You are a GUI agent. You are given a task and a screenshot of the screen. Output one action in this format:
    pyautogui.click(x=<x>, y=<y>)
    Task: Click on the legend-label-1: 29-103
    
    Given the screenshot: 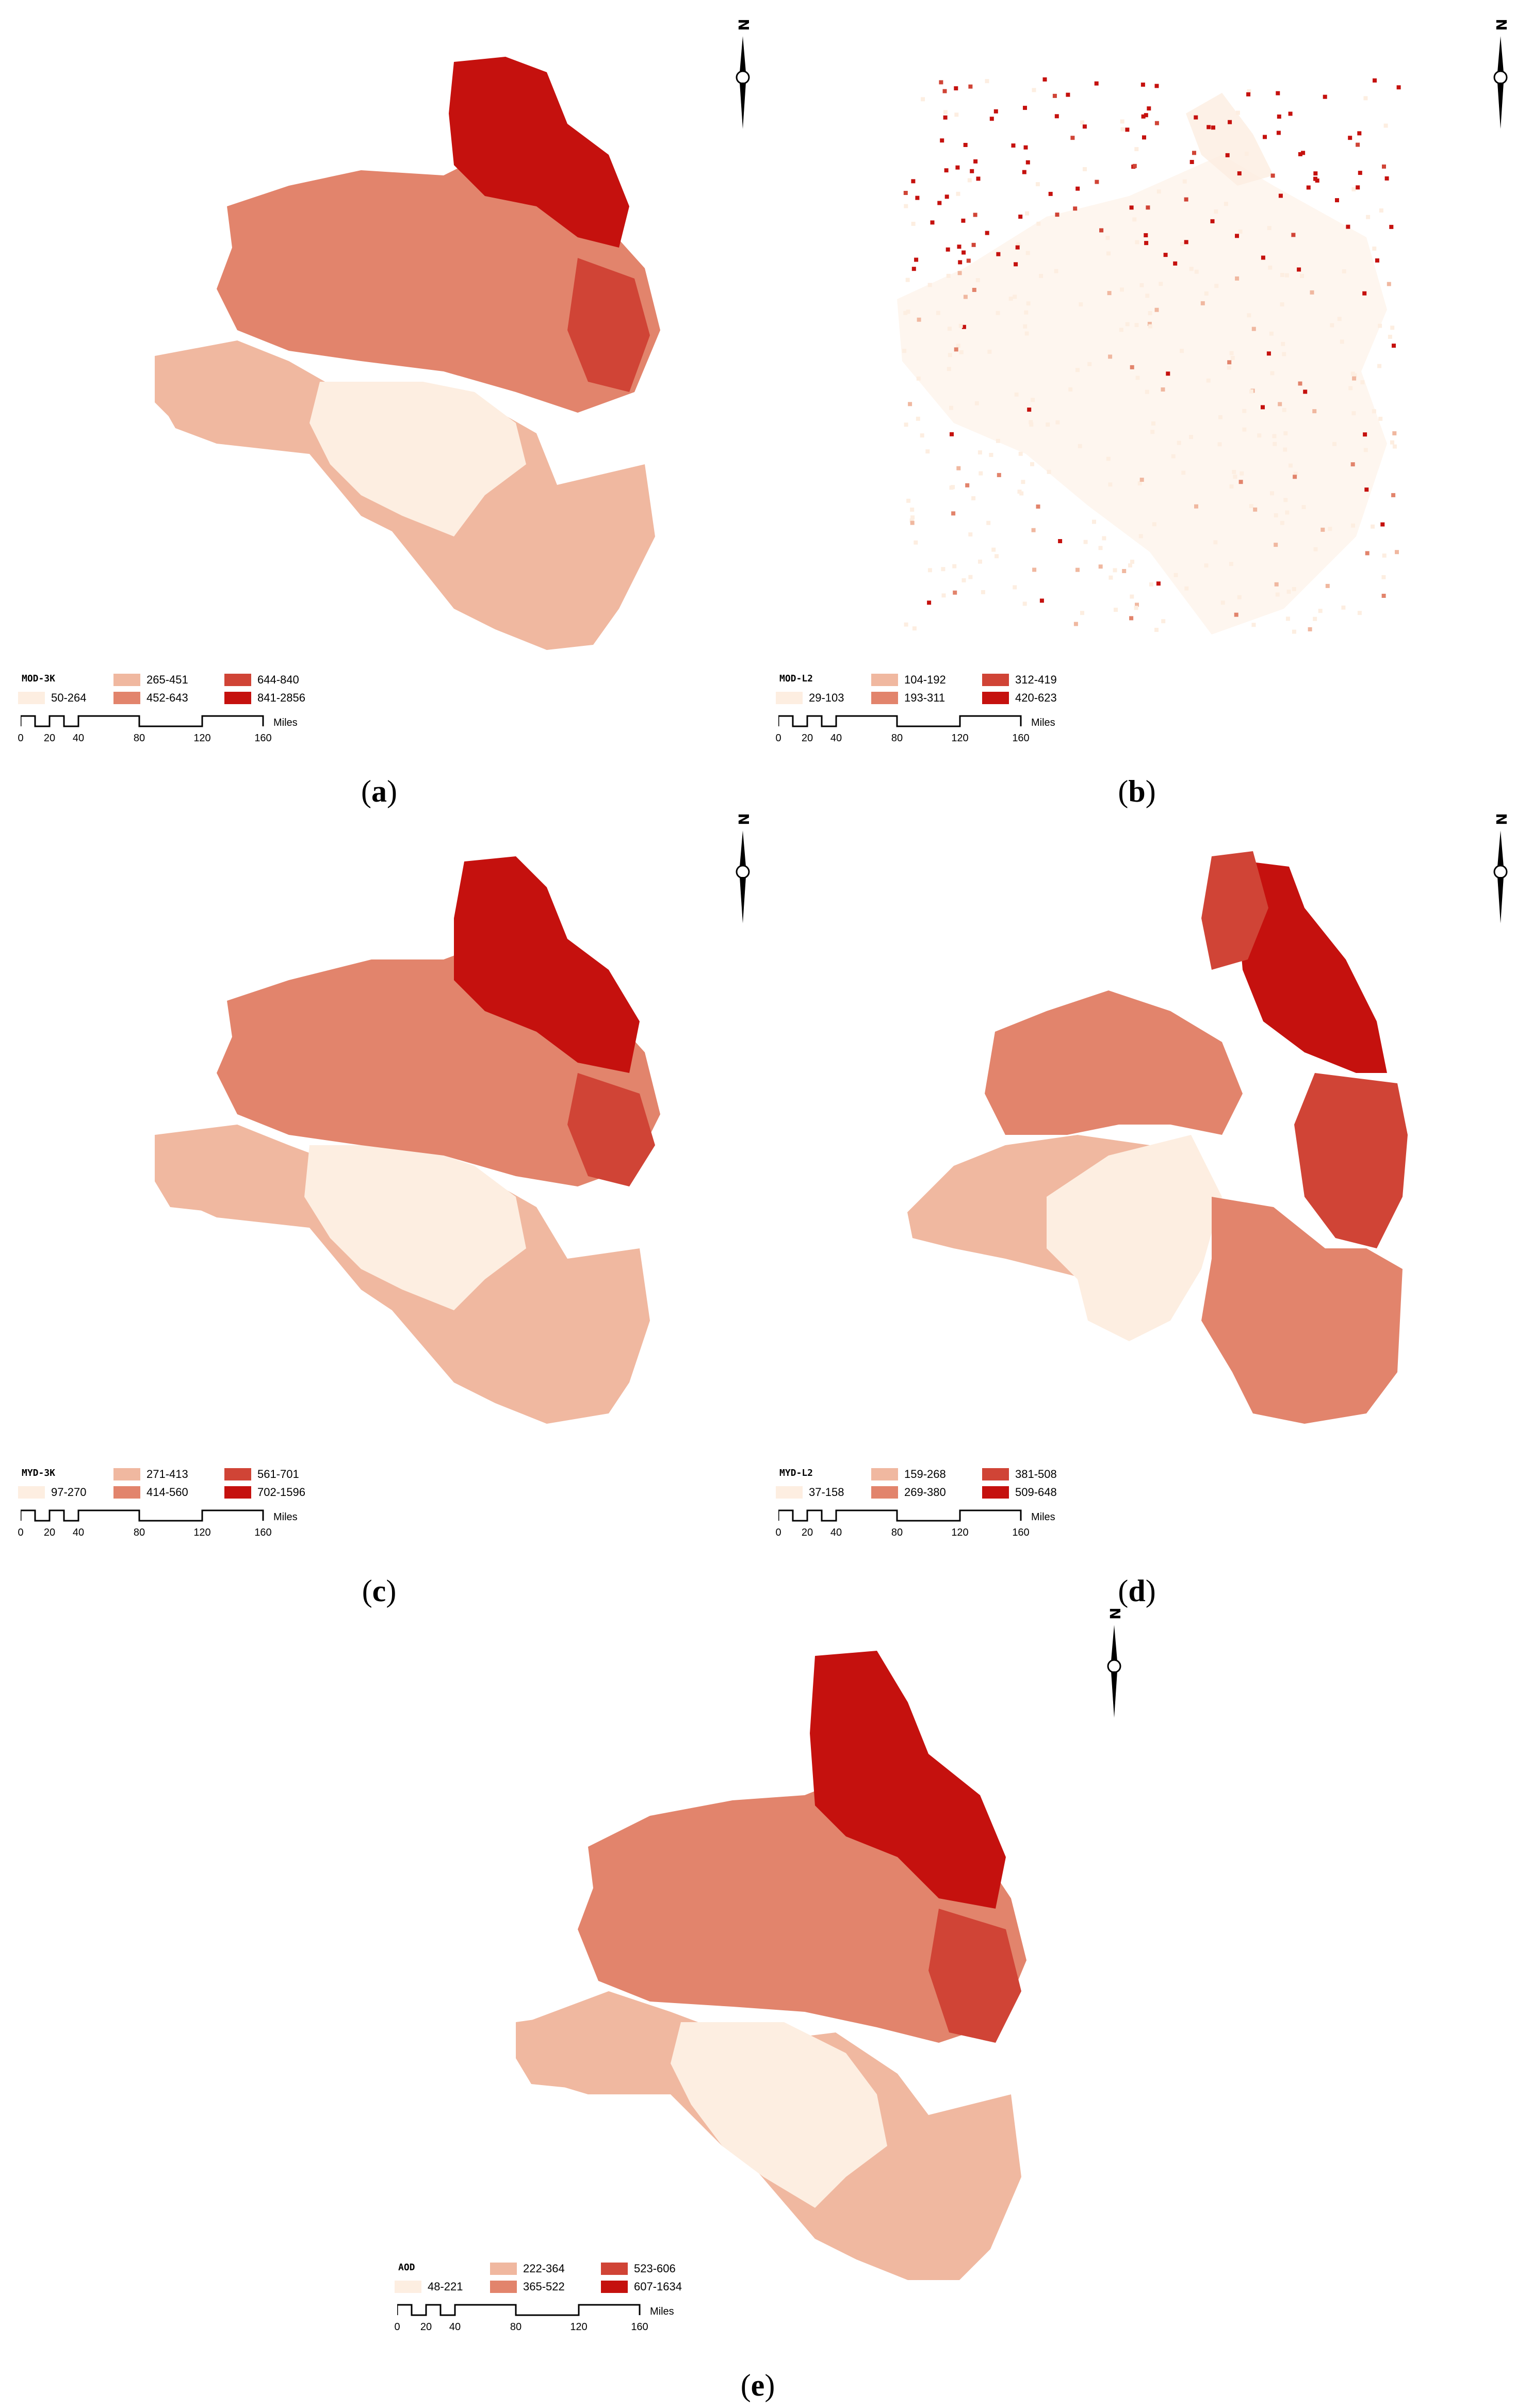 What is the action you would take?
    pyautogui.click(x=826, y=697)
    